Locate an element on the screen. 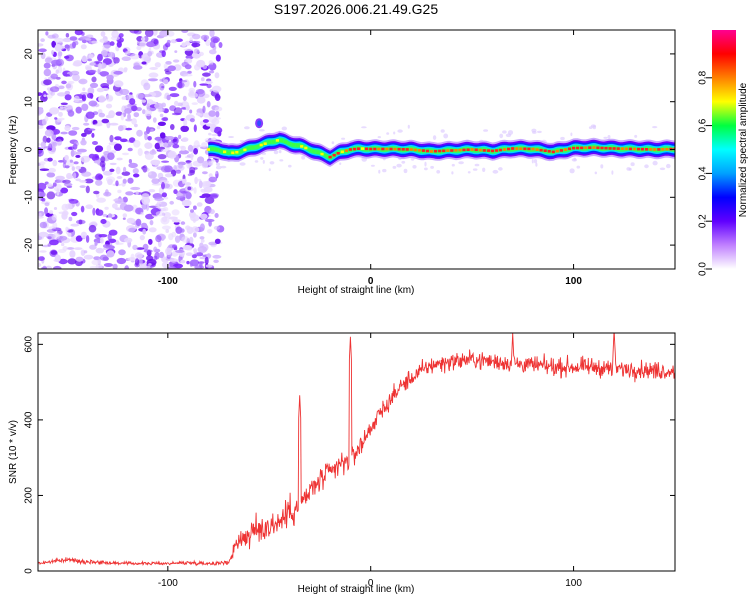 This screenshot has width=750, height=600. snr-y-label: SNR (10 * v/v) is located at coordinates (13, 452).